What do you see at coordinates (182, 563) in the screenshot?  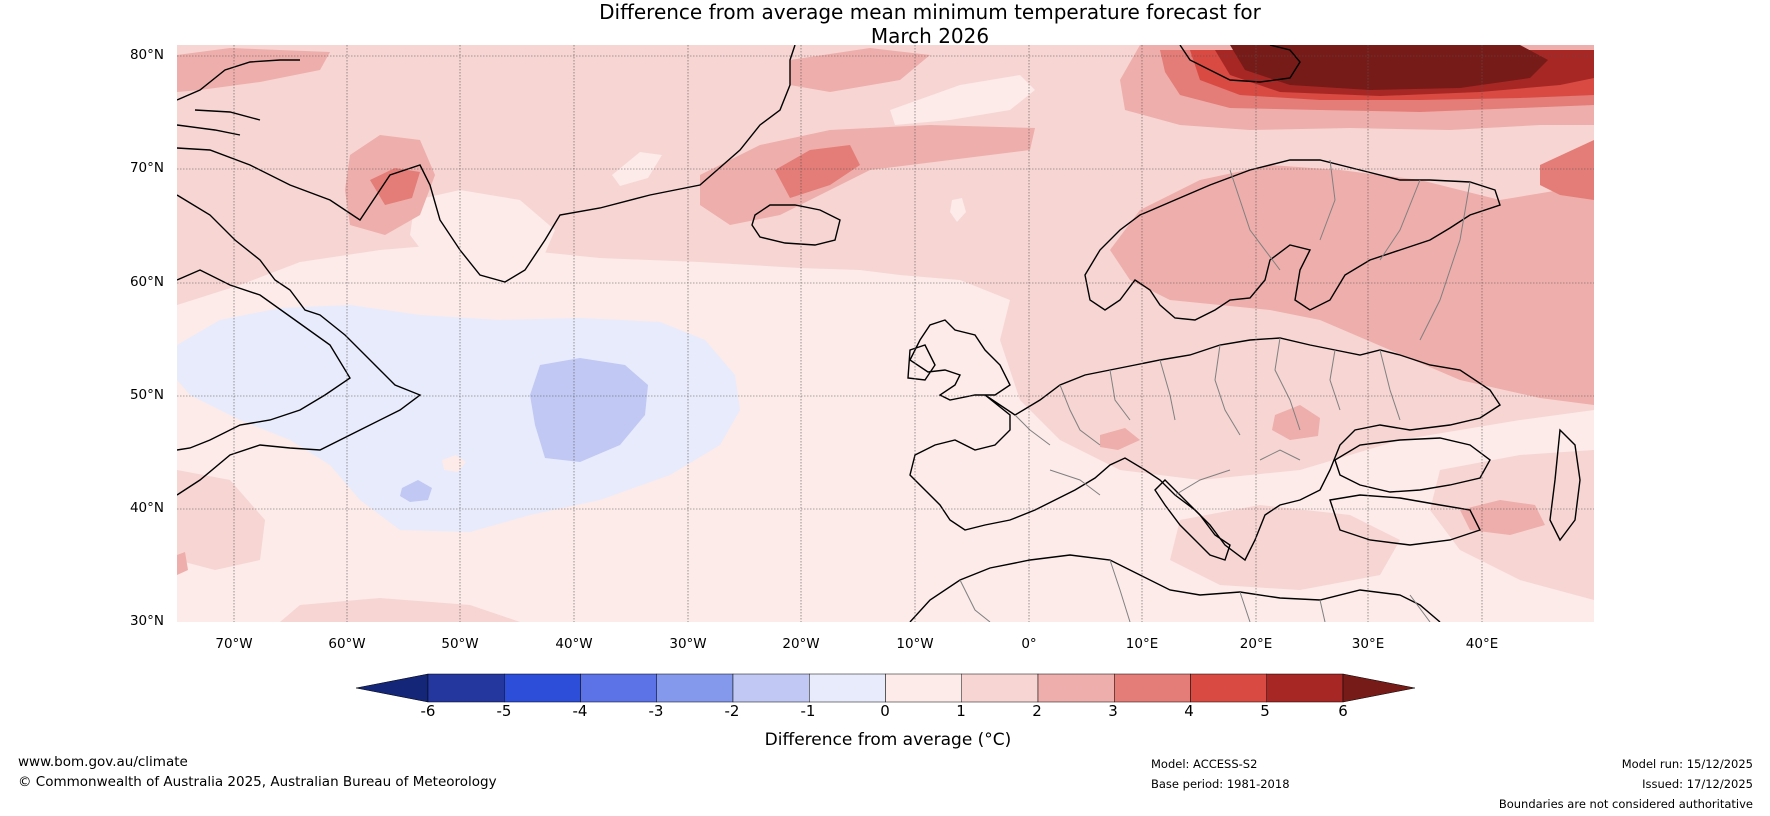 I see `anomaly-region-2-to-3-africa-w` at bounding box center [182, 563].